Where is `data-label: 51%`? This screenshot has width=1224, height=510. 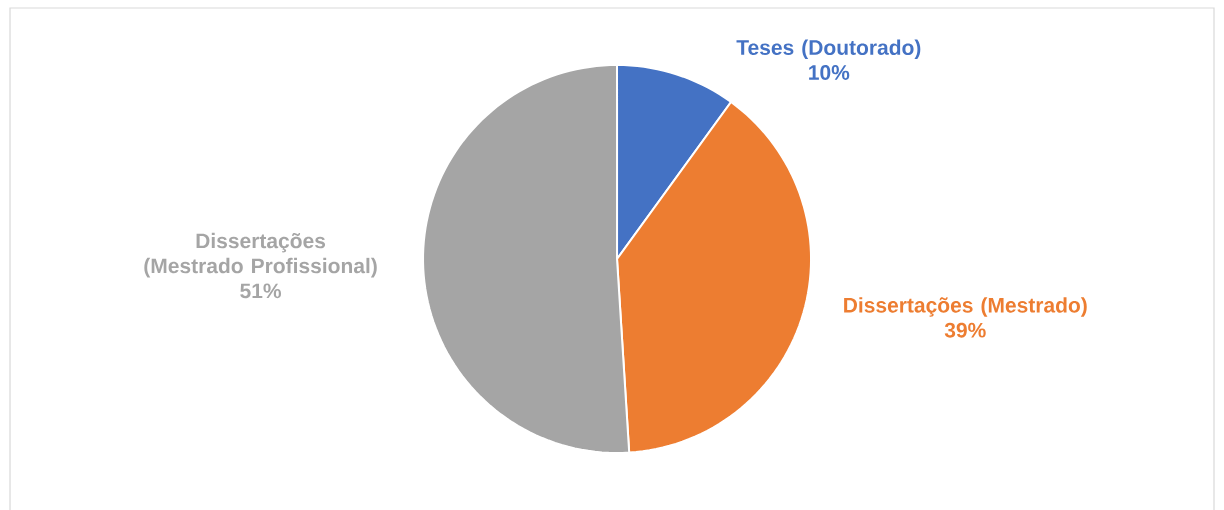
data-label: 51% is located at coordinates (261, 291).